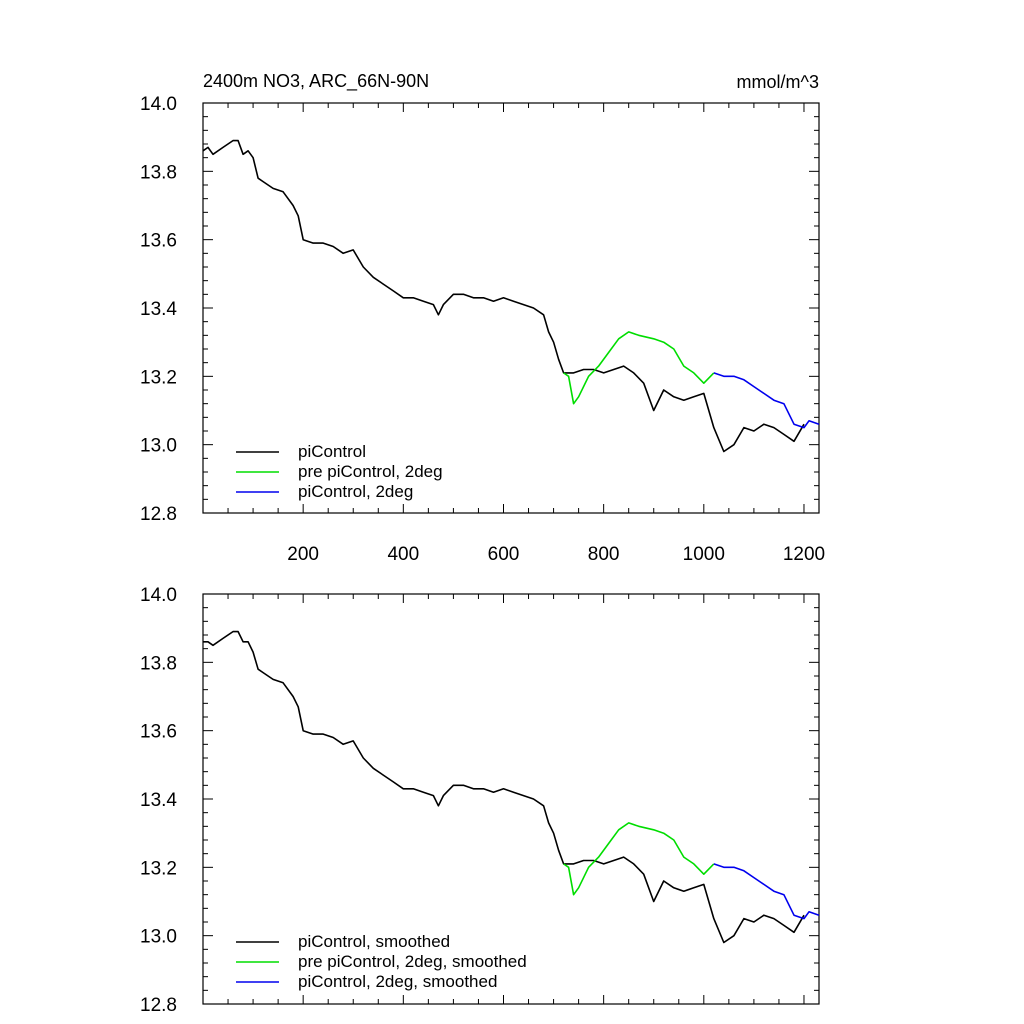  I want to click on units-label: mmol/m^3, so click(778, 82).